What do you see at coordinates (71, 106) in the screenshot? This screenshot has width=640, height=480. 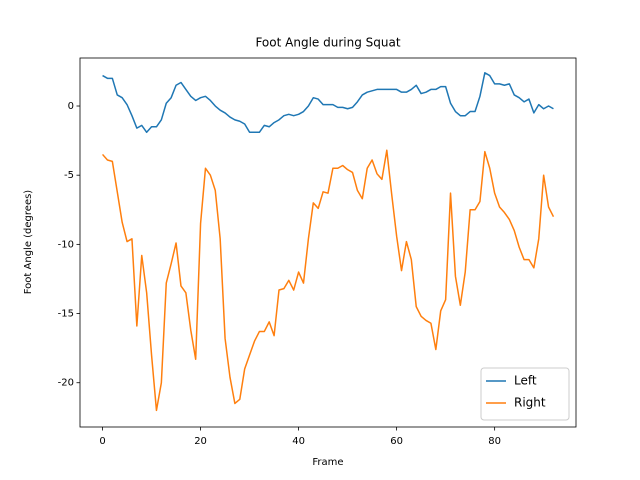 I see `y-tick-label: 0` at bounding box center [71, 106].